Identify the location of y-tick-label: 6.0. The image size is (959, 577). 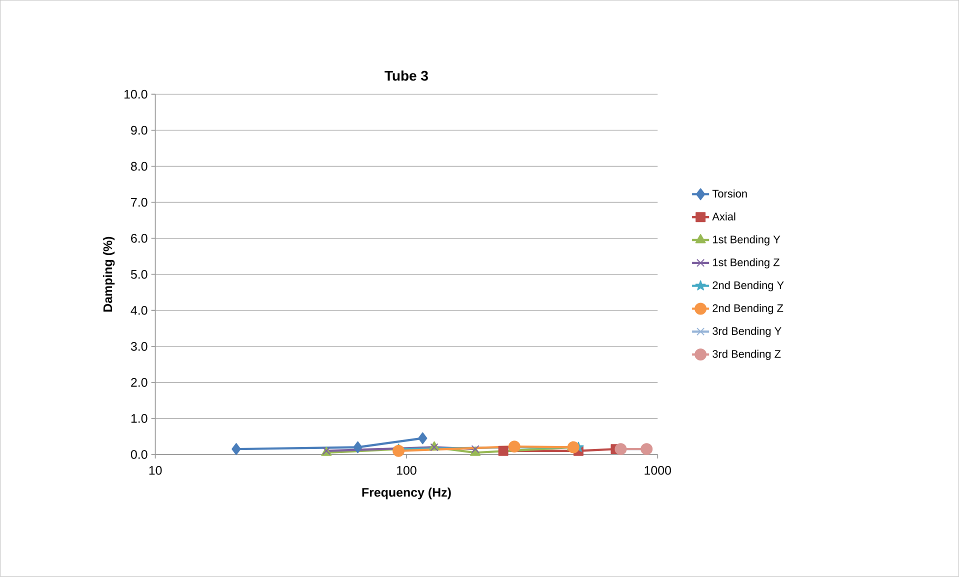
(139, 238).